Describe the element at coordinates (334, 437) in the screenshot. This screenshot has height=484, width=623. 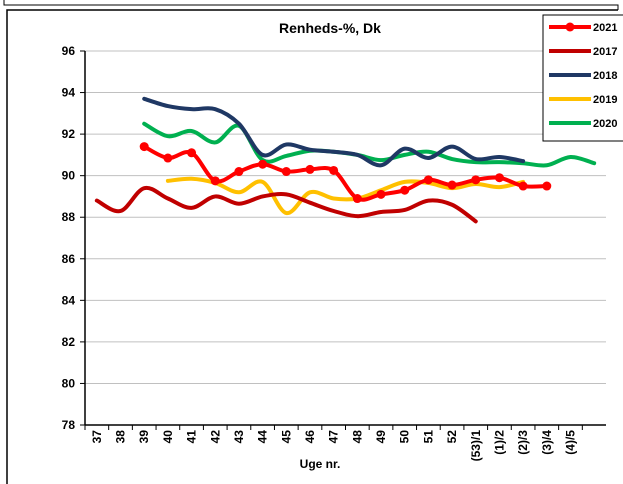
I see `x-tick-label: 47` at that location.